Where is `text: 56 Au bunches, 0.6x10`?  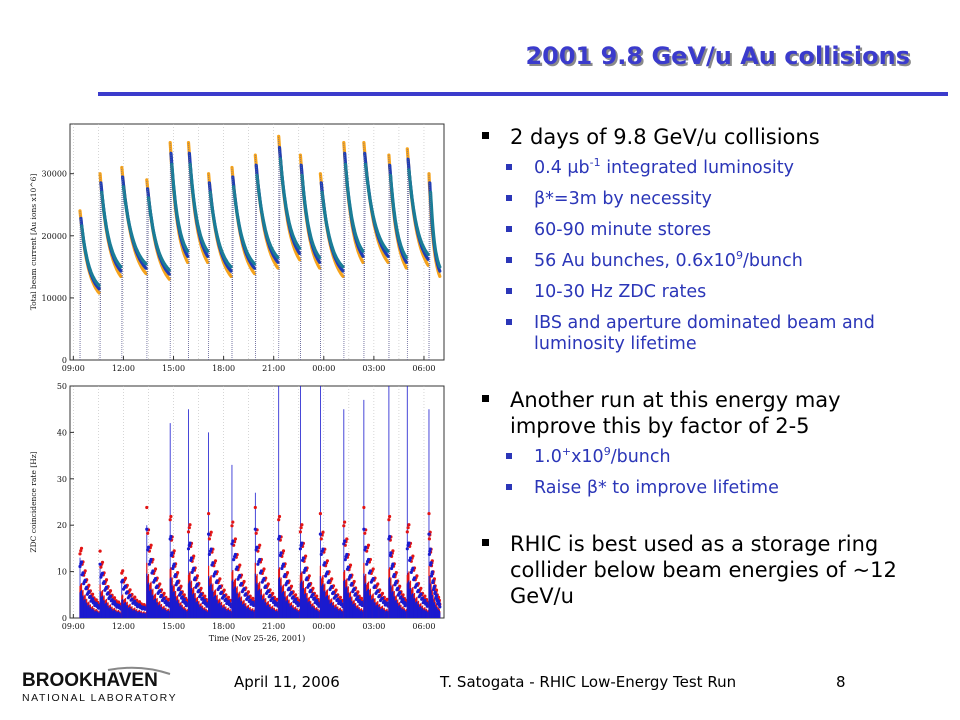 text: 56 Au bunches, 0.6x10 is located at coordinates (635, 261).